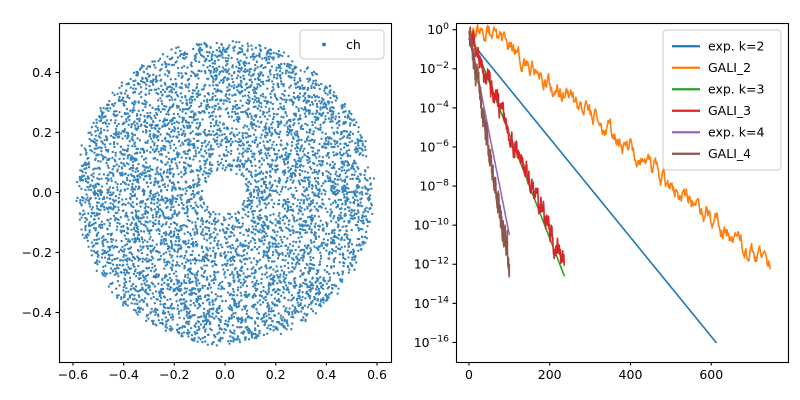  What do you see at coordinates (736, 46) in the screenshot?
I see `legend-label-exp-k-2: exp. k=2` at bounding box center [736, 46].